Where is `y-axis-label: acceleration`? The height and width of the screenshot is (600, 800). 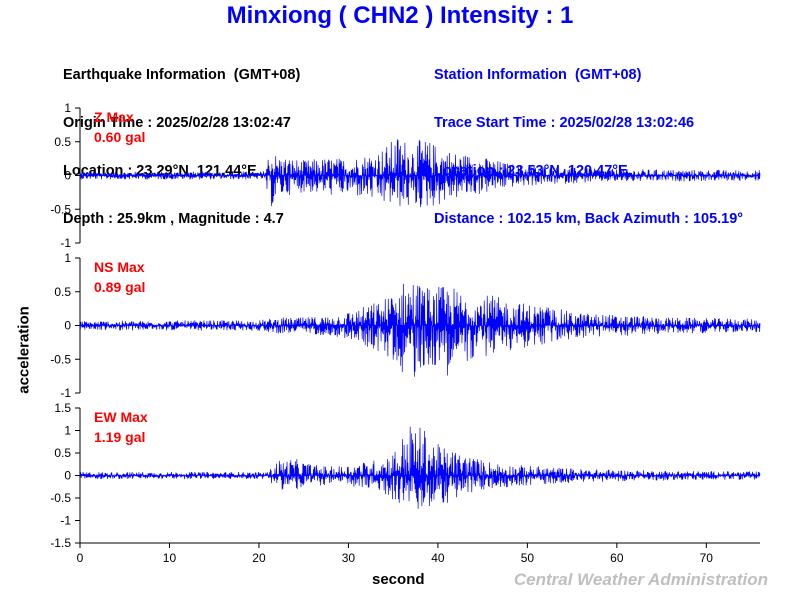 y-axis-label: acceleration is located at coordinates (24, 350).